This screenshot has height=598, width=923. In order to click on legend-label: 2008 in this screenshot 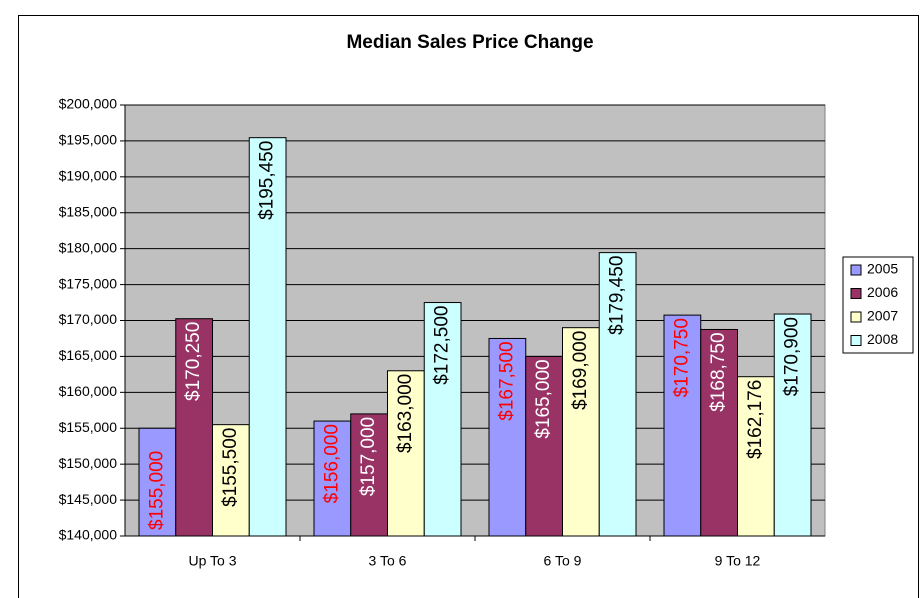, I will do `click(882, 339)`.